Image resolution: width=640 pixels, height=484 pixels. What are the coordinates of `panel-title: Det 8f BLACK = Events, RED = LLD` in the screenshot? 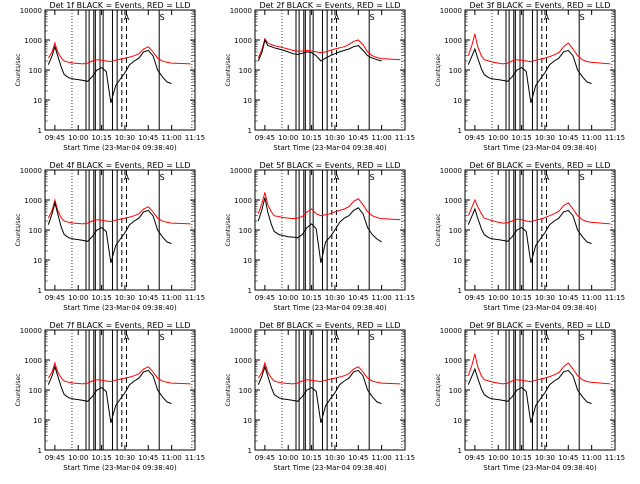 It's located at (329, 325).